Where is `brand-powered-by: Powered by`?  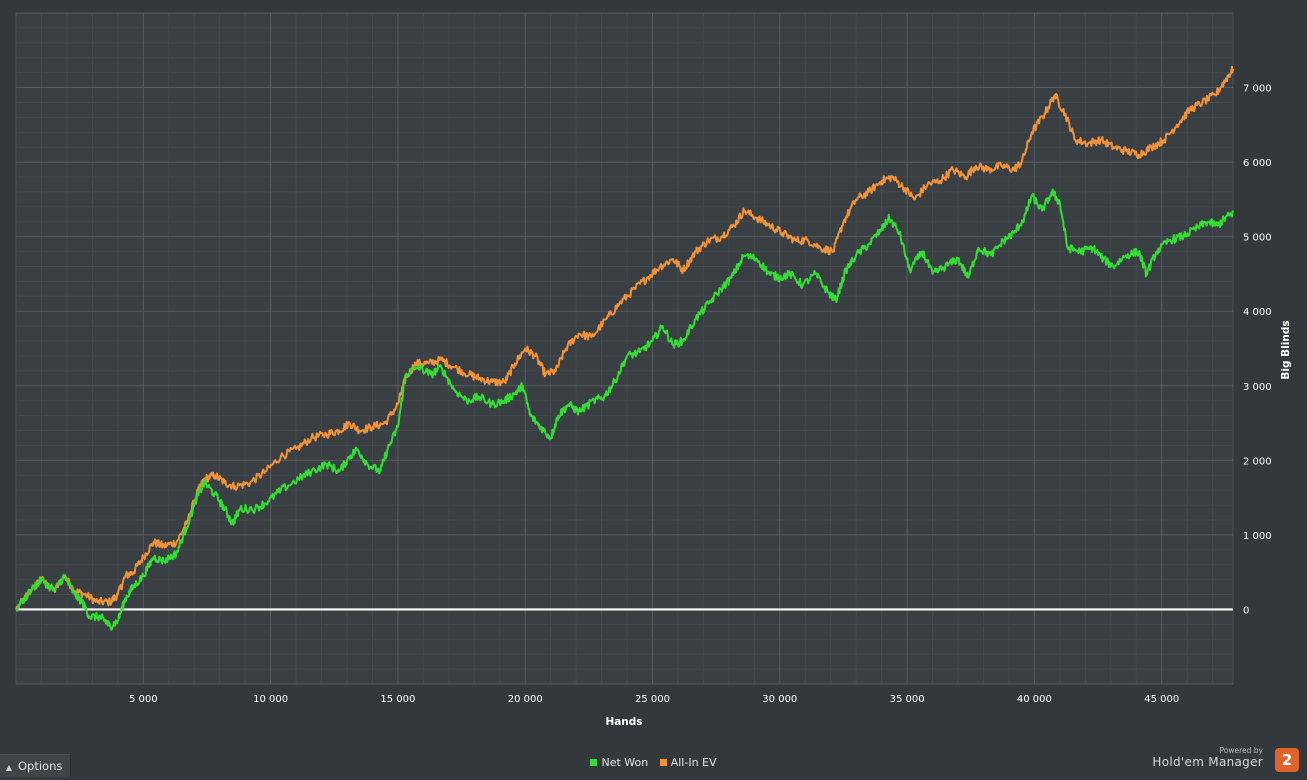
brand-powered-by: Powered by is located at coordinates (1241, 750).